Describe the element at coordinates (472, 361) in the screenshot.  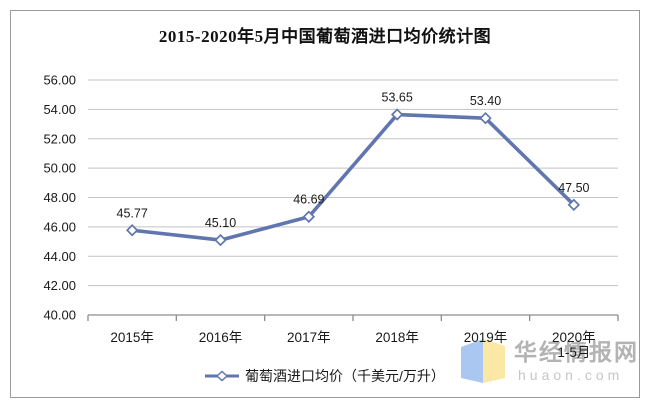
I see `logo-left-panel` at that location.